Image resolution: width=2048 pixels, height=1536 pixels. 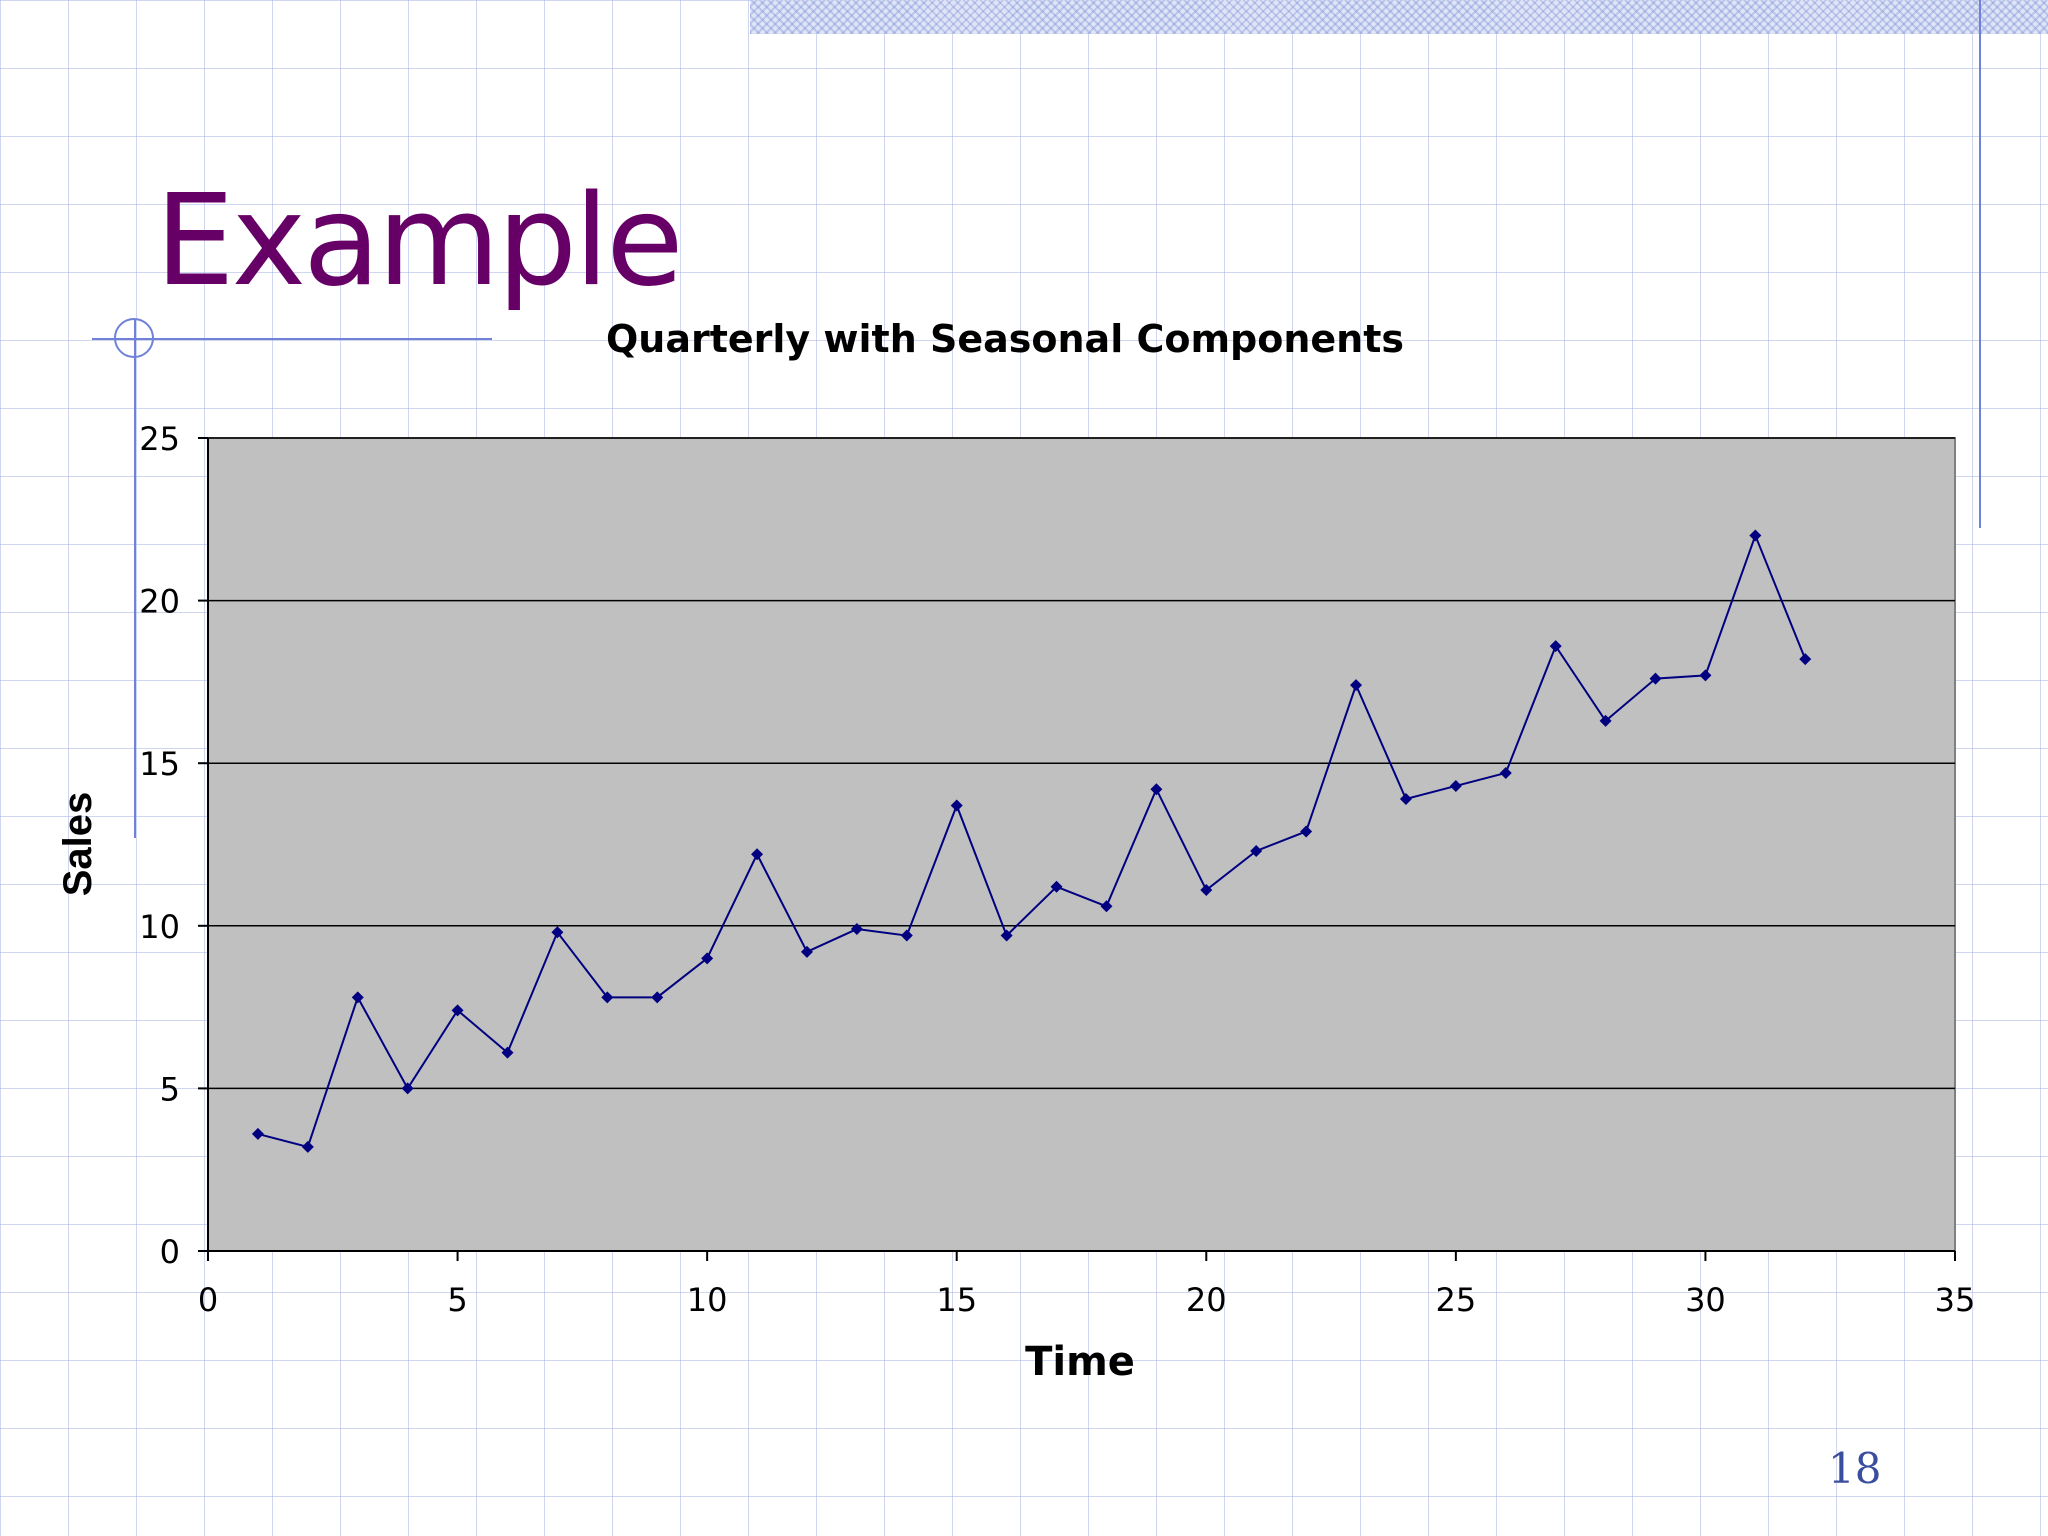 I want to click on x-tick-label-5: 25, so click(x=1455, y=1300).